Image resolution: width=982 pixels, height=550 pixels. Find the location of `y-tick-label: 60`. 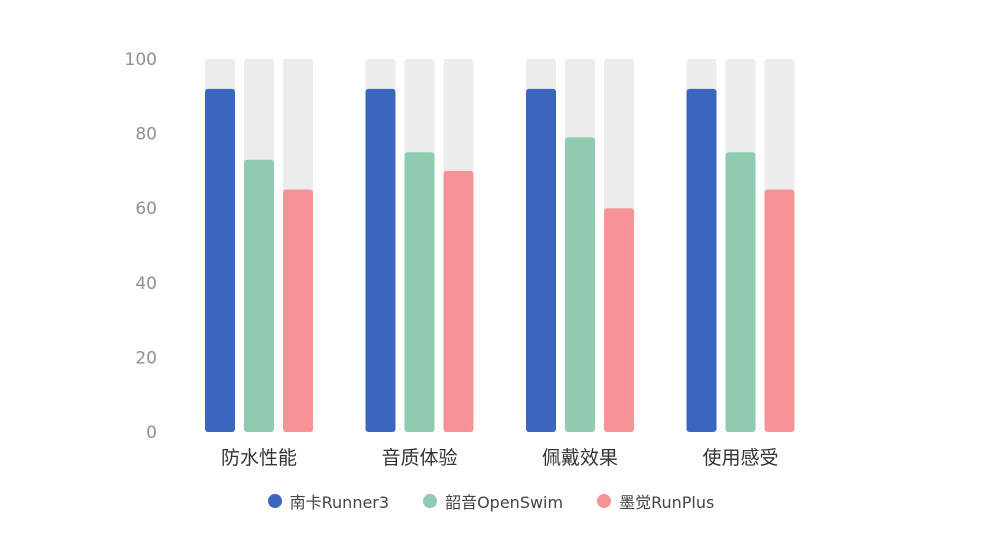

y-tick-label: 60 is located at coordinates (146, 209).